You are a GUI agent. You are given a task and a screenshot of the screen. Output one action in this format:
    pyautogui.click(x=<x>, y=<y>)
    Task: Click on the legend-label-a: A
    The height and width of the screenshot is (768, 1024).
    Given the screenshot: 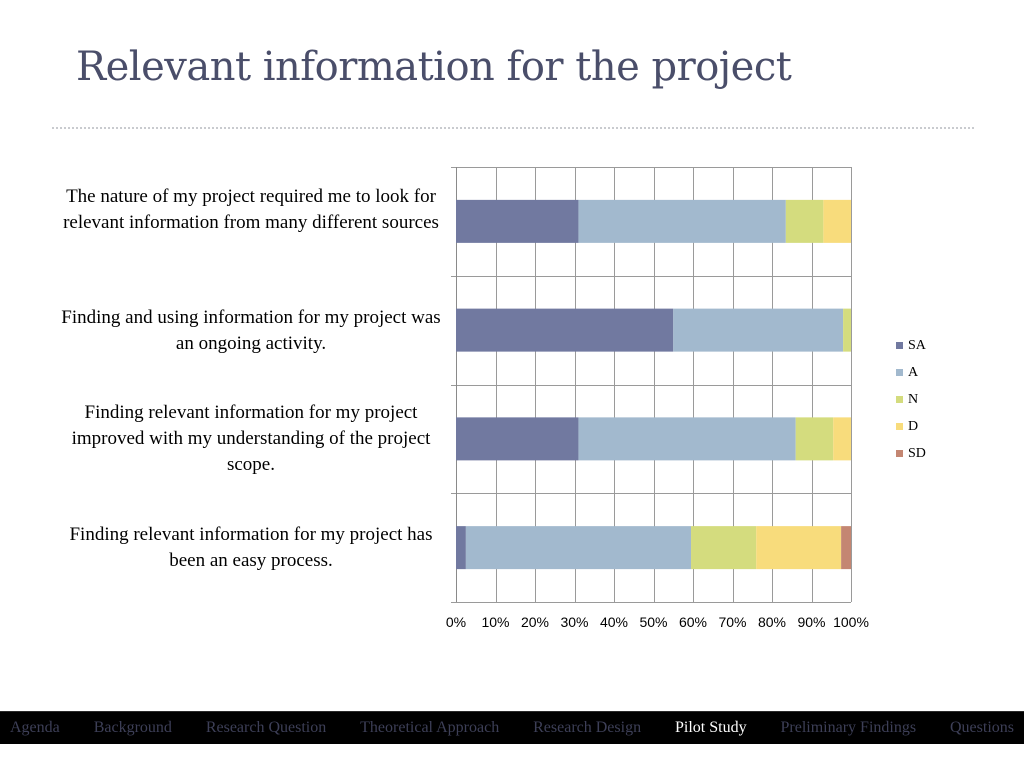 What is the action you would take?
    pyautogui.click(x=913, y=372)
    